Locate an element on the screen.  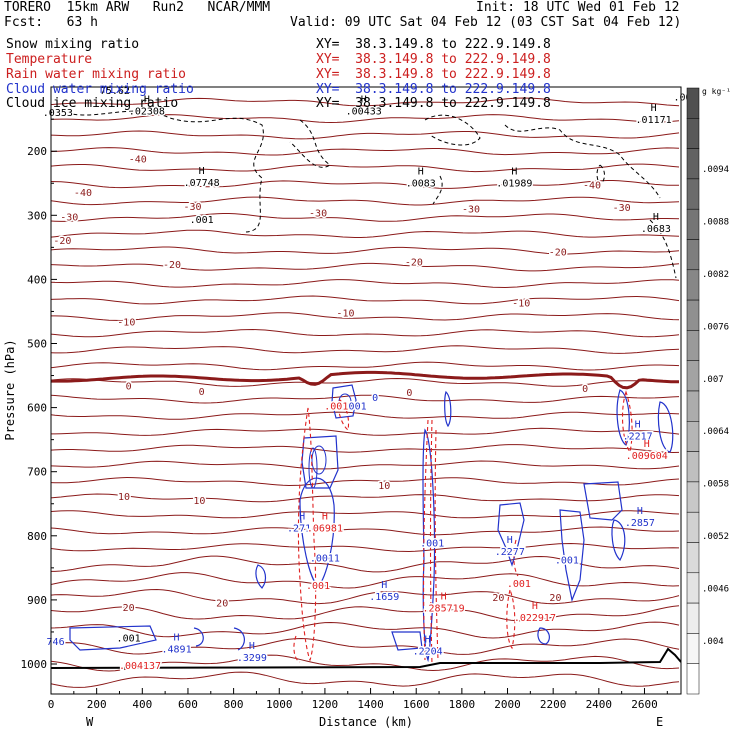
rain-label: .06981 is located at coordinates (325, 528).